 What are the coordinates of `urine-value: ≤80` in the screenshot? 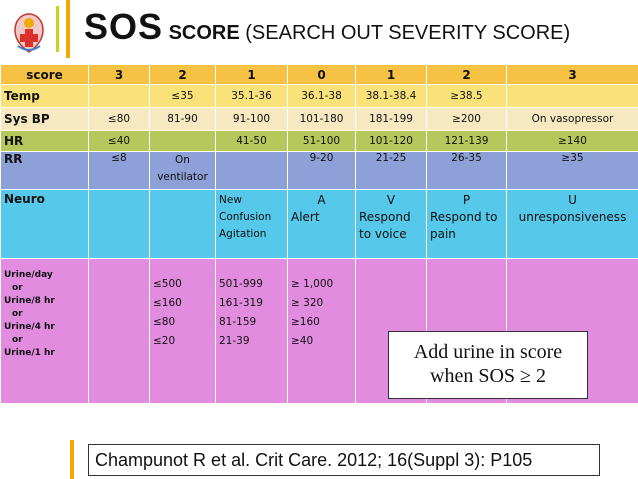 It's located at (164, 322).